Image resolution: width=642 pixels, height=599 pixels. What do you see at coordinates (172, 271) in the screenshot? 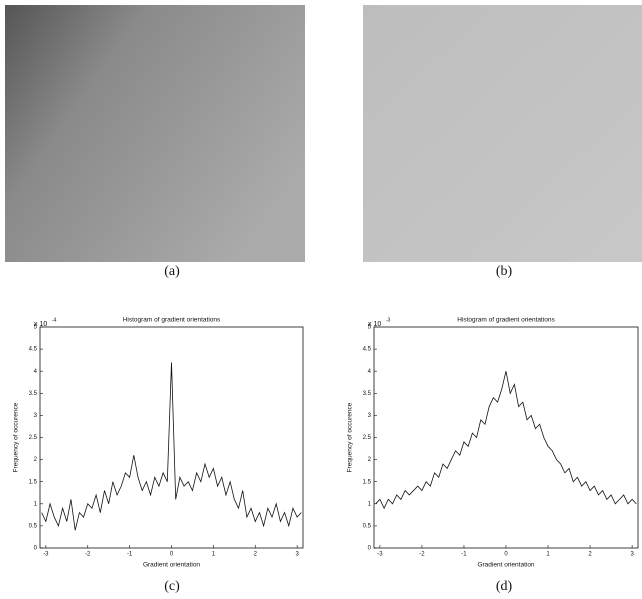
I see `caption: (a)` at bounding box center [172, 271].